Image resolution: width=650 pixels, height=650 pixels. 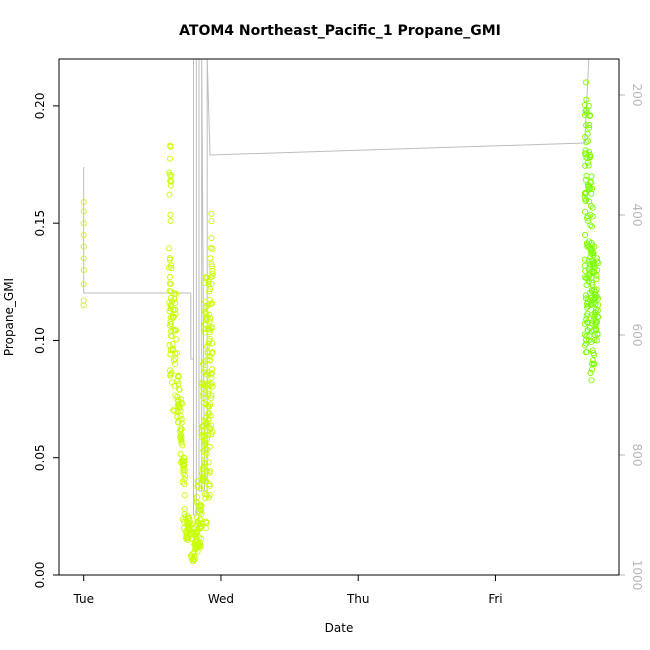 What do you see at coordinates (637, 95) in the screenshot?
I see `y2-tick-label: 200` at bounding box center [637, 95].